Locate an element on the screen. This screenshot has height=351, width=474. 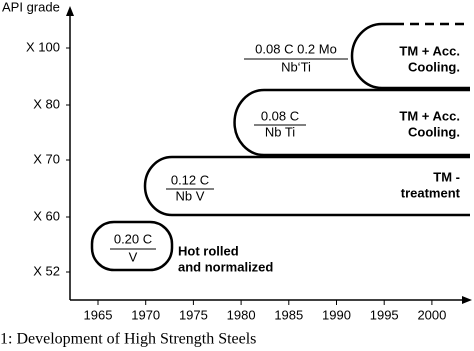
alloy-bottom: V is located at coordinates (133, 256).